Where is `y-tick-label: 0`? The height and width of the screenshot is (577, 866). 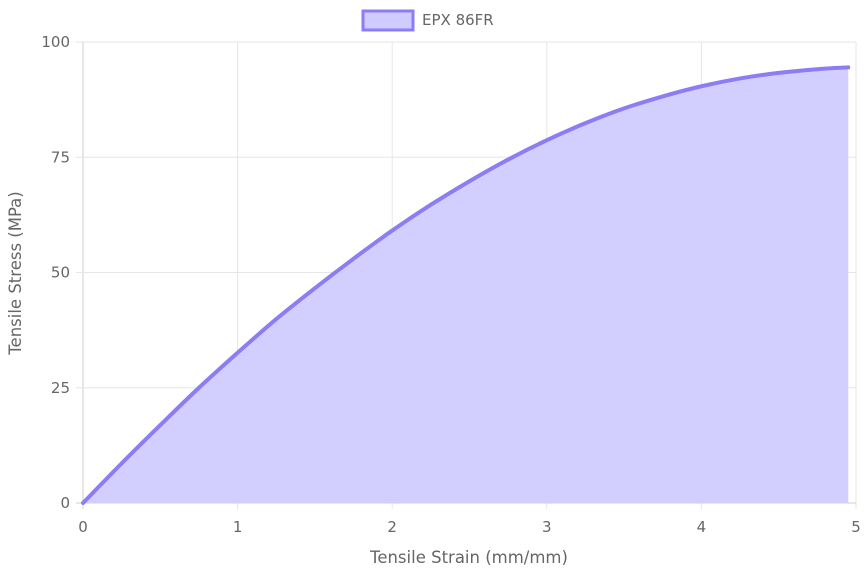
y-tick-label: 0 is located at coordinates (65, 503).